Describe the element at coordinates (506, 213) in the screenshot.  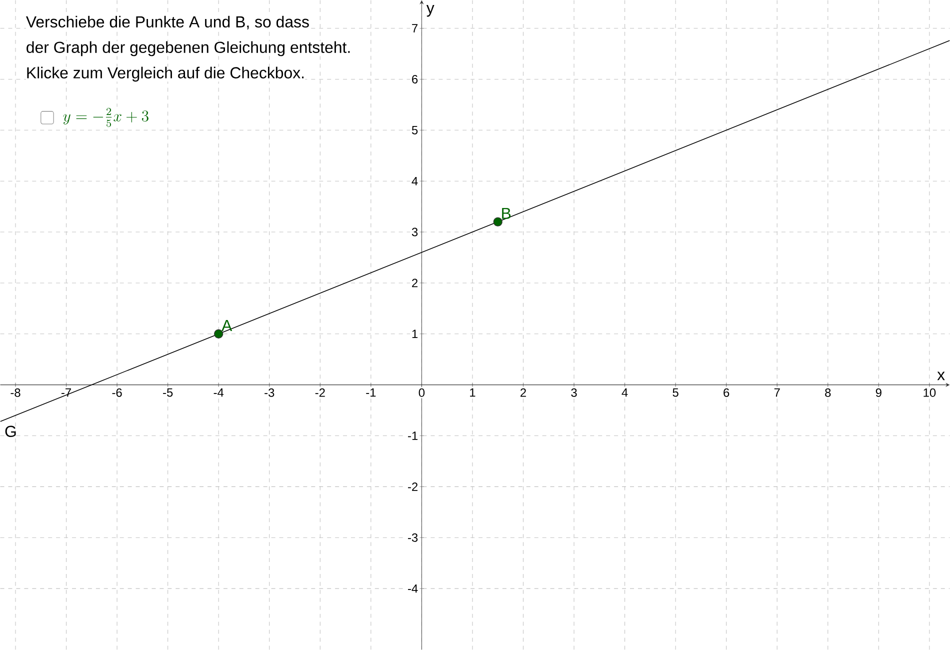
I see `annotation: B` at that location.